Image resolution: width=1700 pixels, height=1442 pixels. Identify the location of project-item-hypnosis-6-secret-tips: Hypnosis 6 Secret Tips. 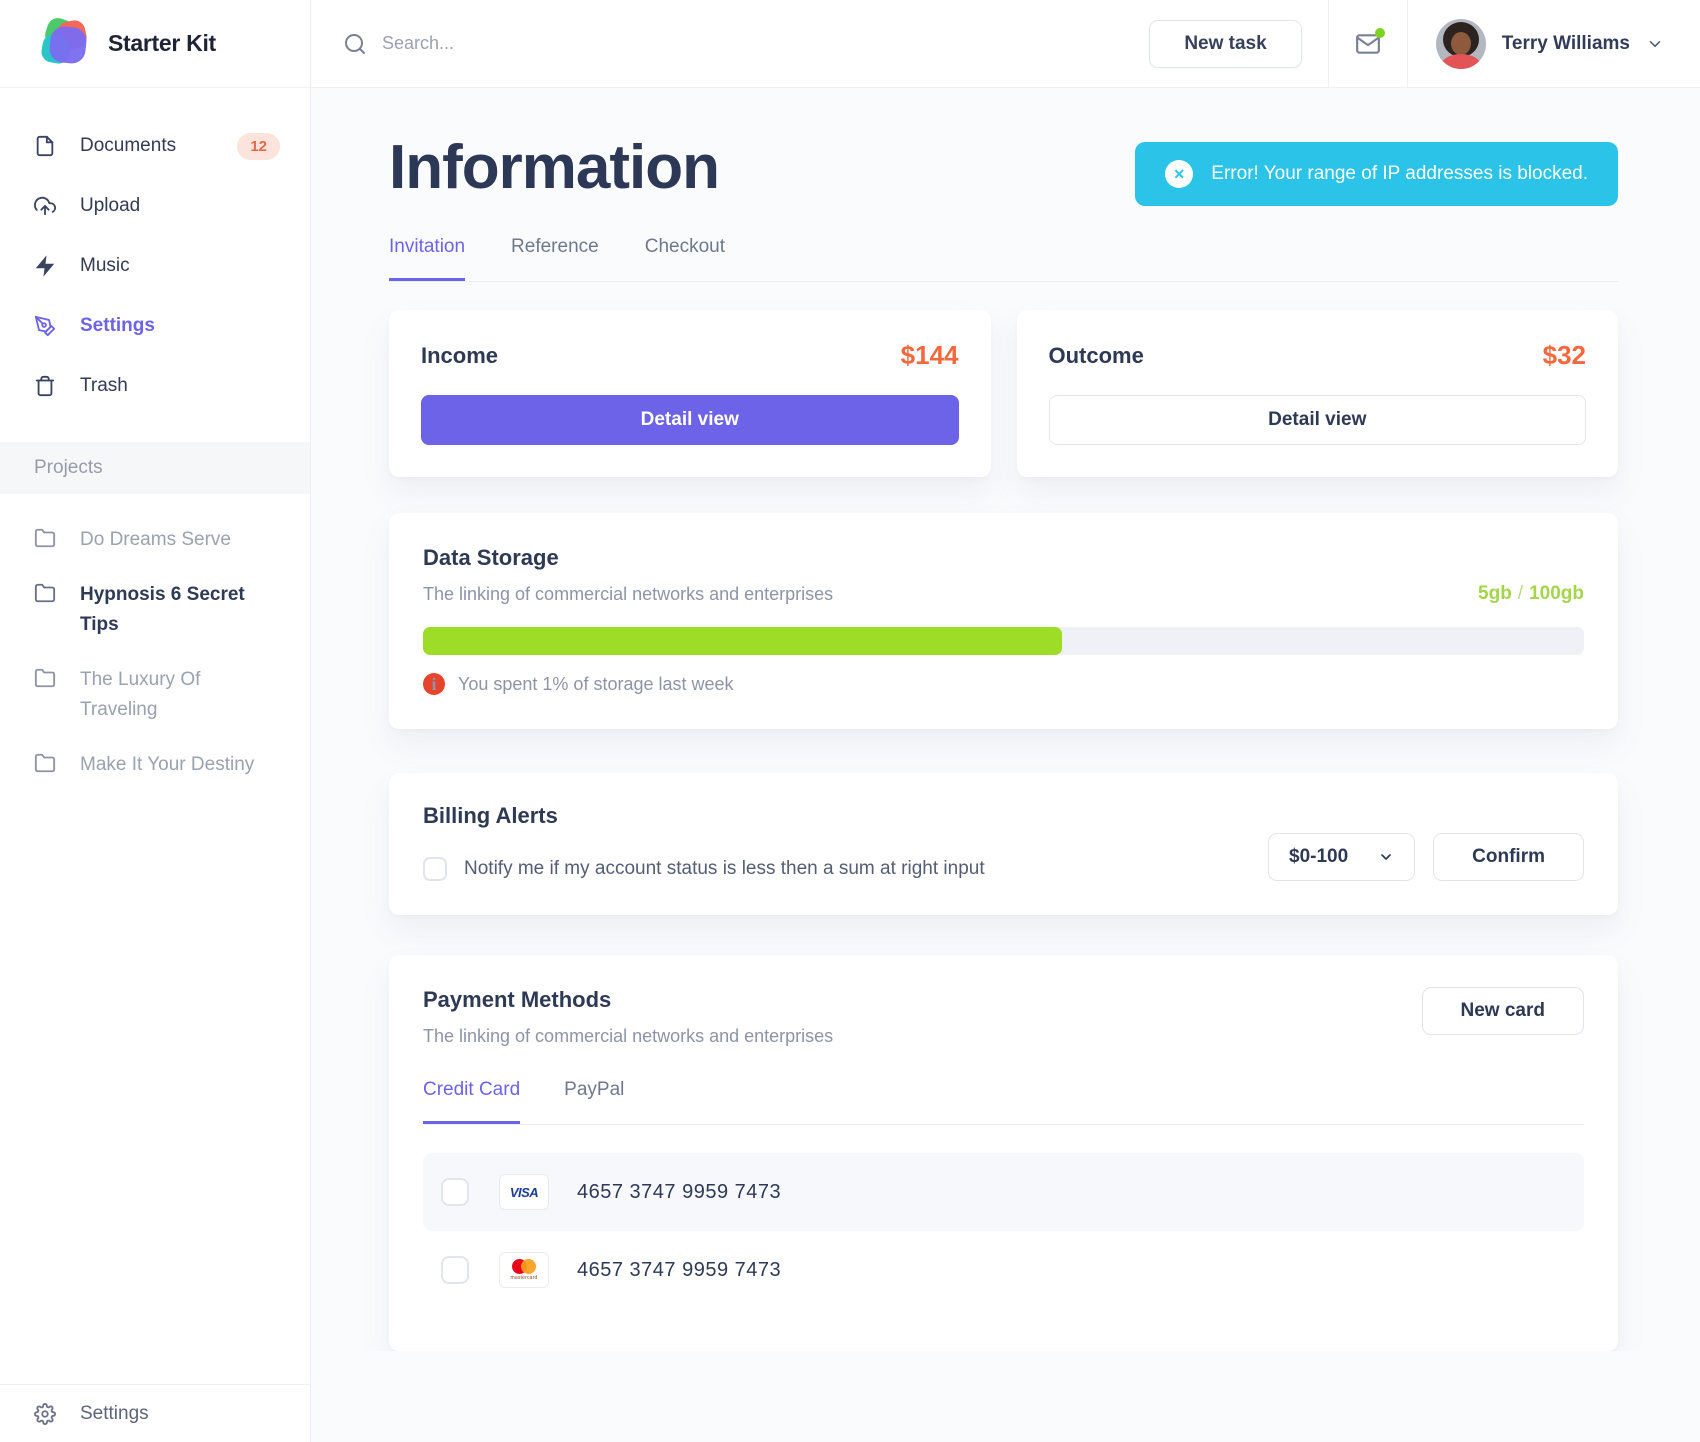
(155, 609).